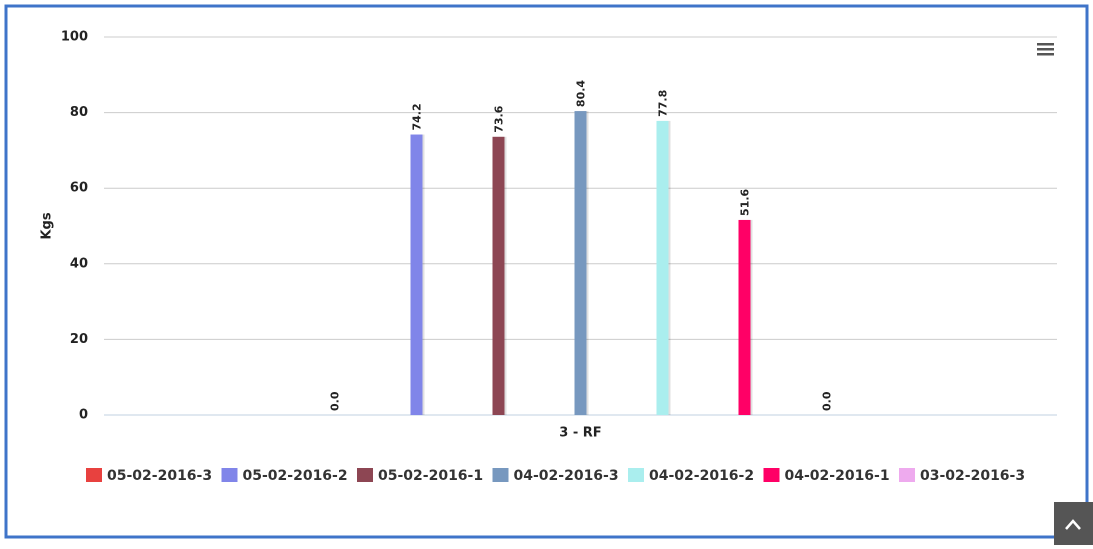  Describe the element at coordinates (430, 476) in the screenshot. I see `legend-label: 05-02-2016-1` at that location.